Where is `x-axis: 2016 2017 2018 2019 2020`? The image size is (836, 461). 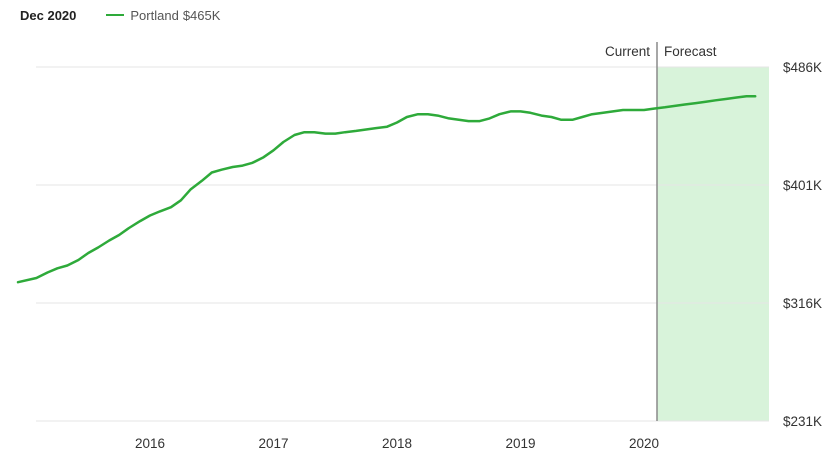
x-axis: 2016 2017 2018 2019 2020 is located at coordinates (397, 443).